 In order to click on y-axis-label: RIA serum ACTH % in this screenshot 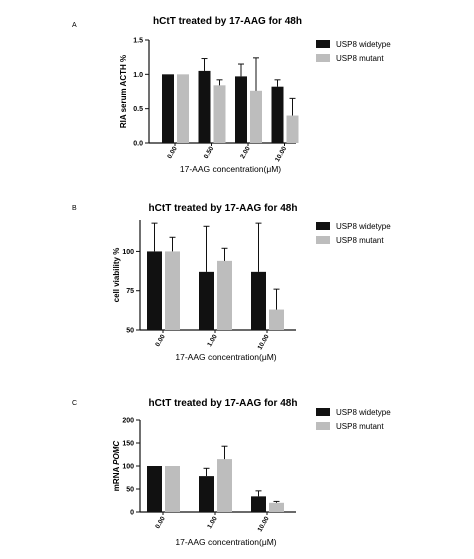, I will do `click(123, 91)`.